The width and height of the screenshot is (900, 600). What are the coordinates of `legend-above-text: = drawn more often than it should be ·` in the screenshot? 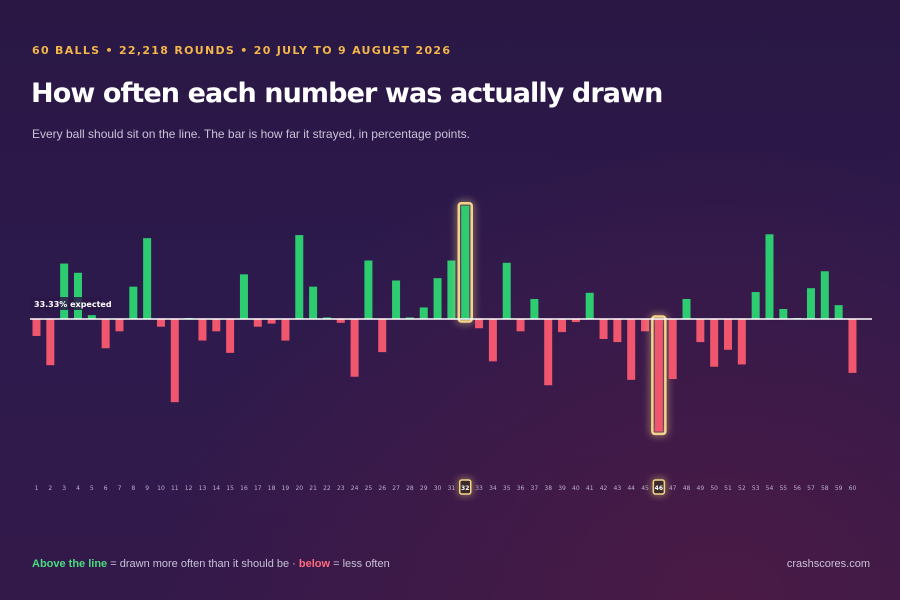 It's located at (203, 564).